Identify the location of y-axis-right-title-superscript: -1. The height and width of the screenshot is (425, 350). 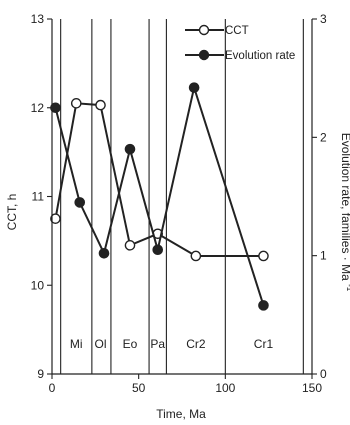
(347, 288).